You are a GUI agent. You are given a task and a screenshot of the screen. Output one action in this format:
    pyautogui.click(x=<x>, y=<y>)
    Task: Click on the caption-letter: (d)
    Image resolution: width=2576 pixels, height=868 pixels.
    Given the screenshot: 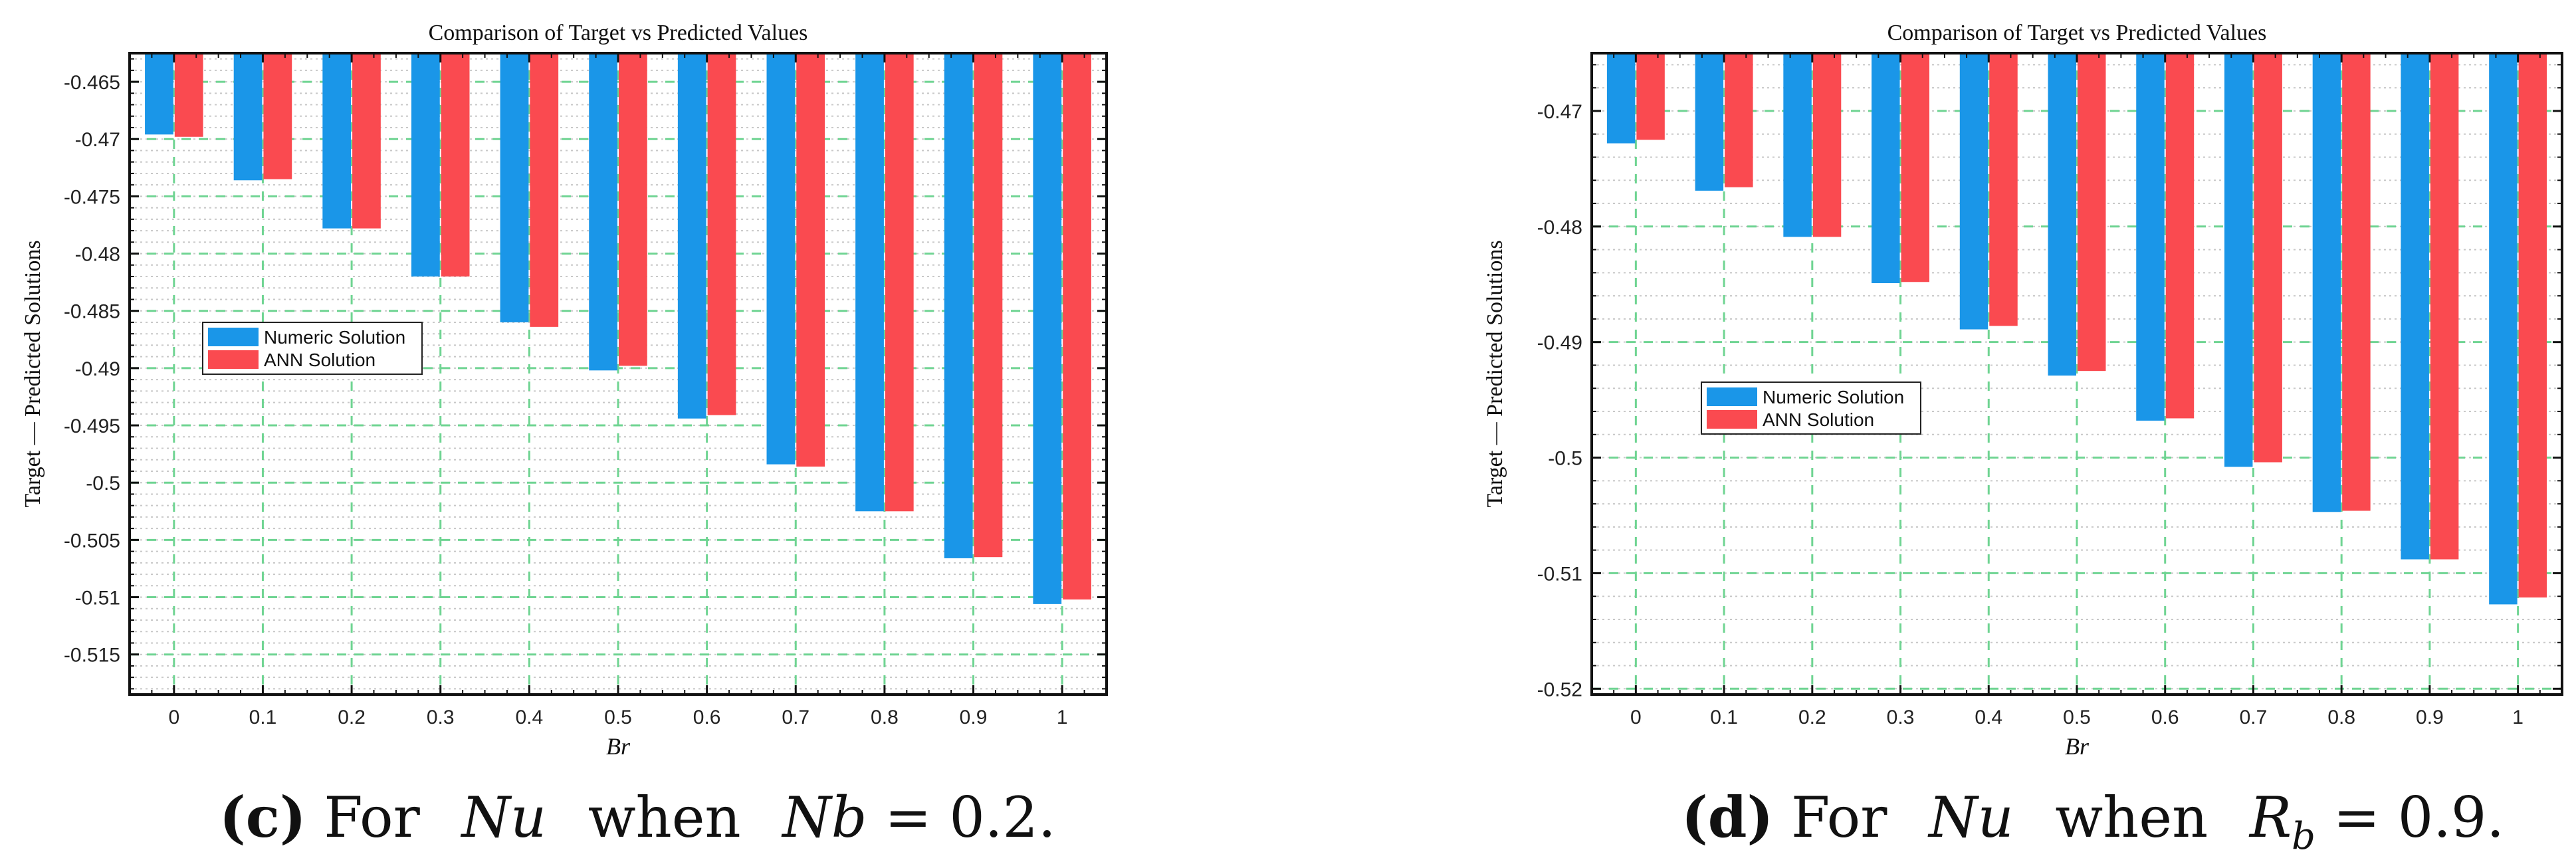 What is the action you would take?
    pyautogui.click(x=1727, y=817)
    